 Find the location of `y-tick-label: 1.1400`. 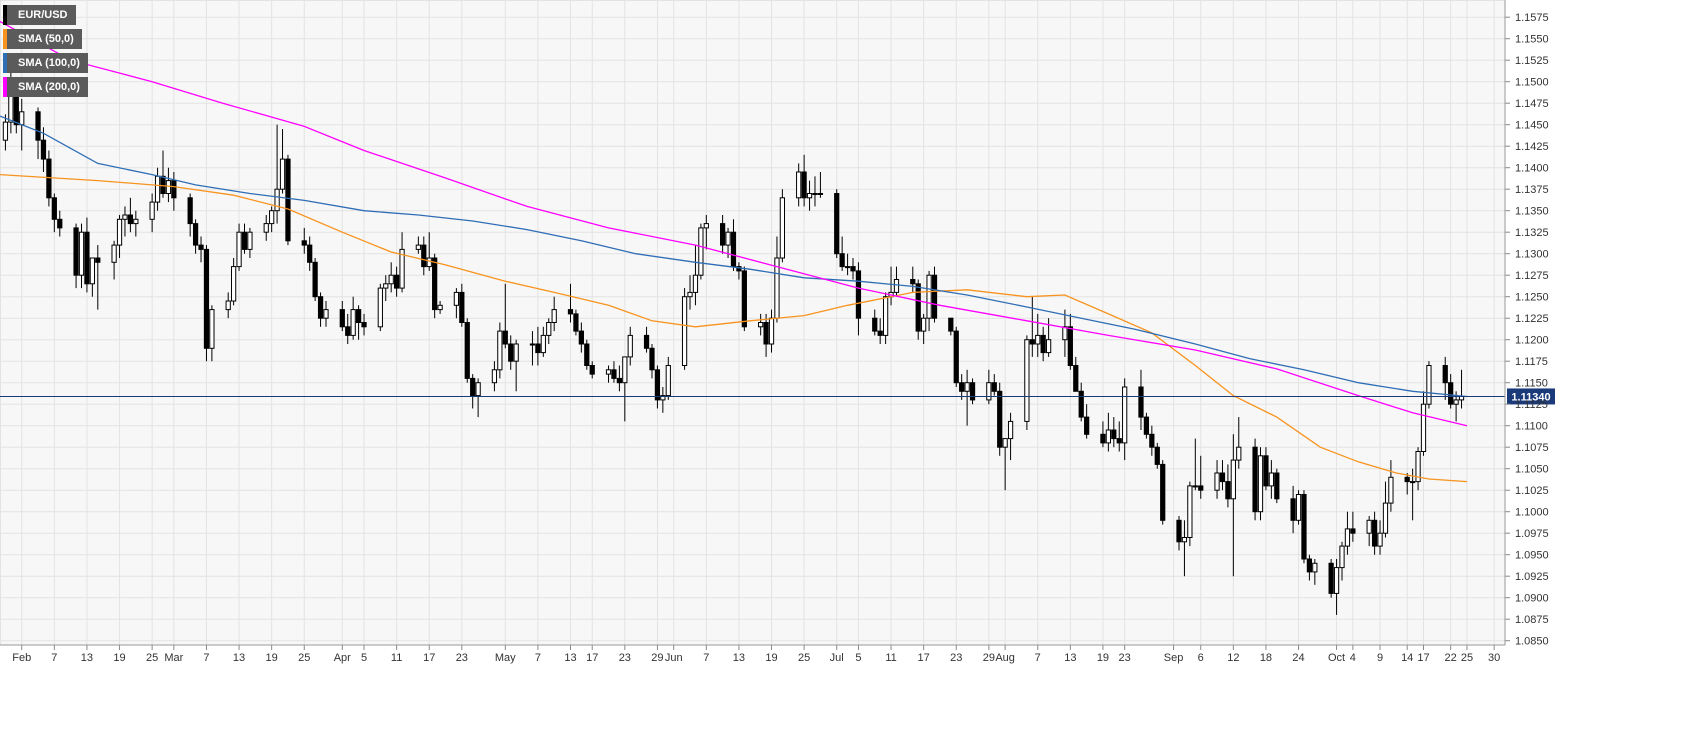

y-tick-label: 1.1400 is located at coordinates (1532, 169).